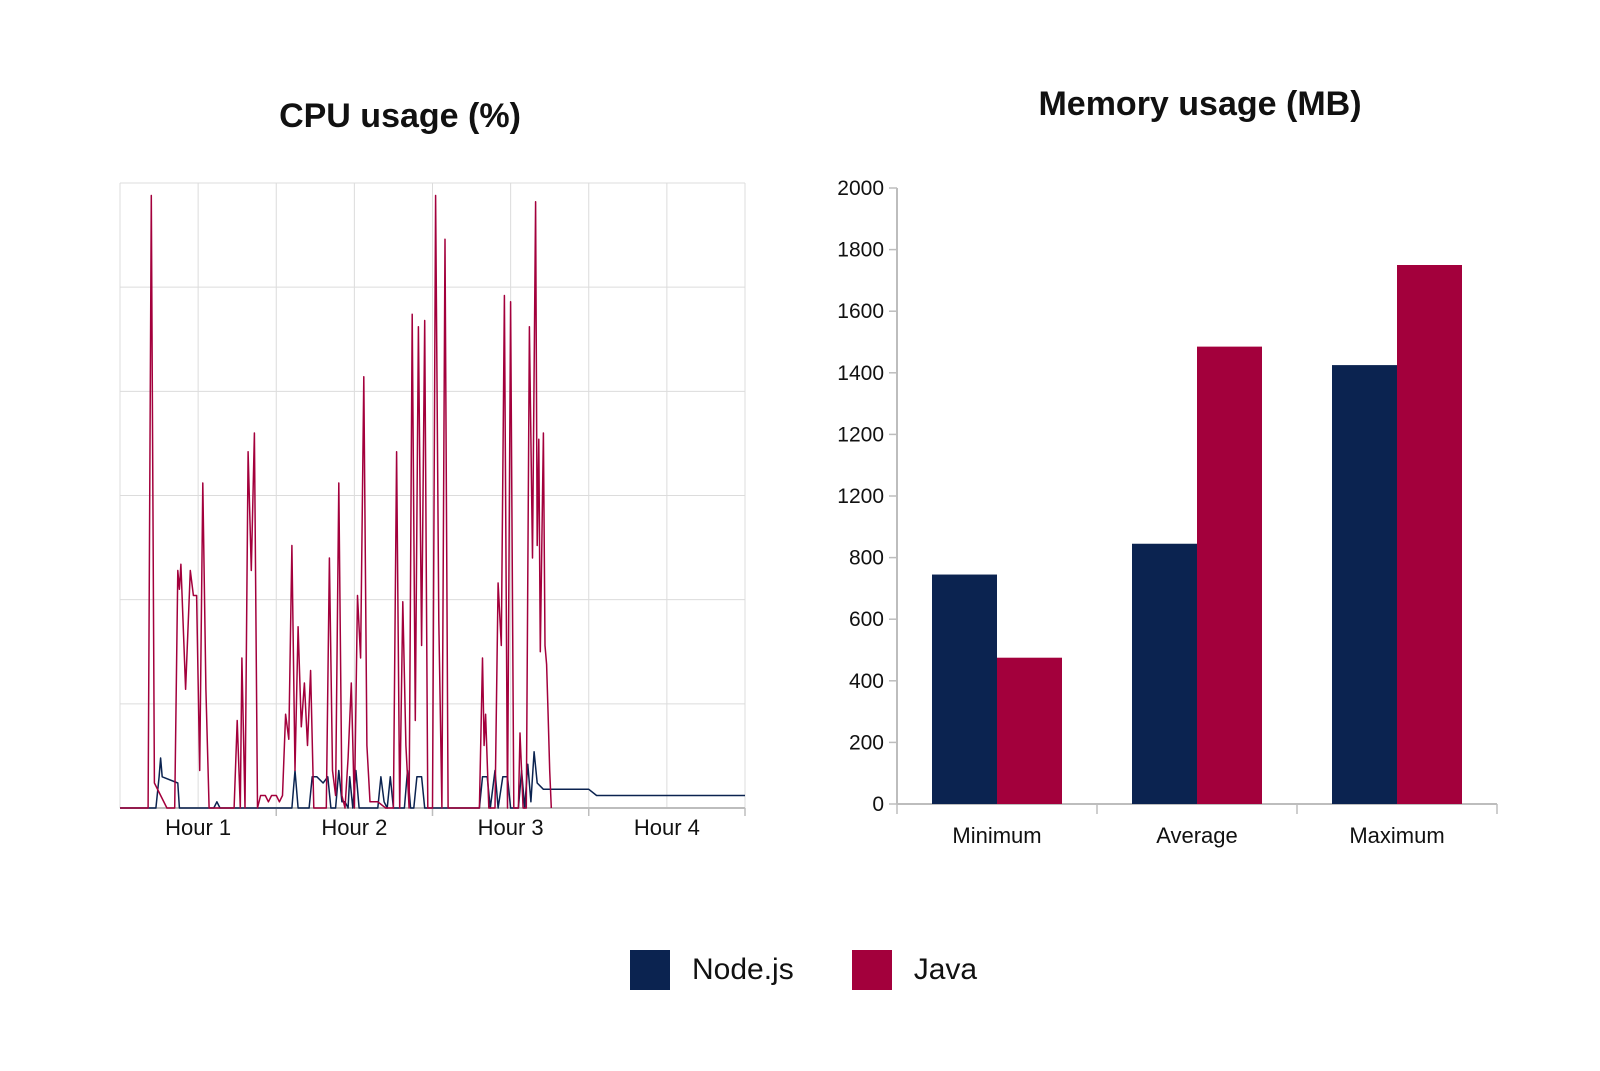 This screenshot has width=1600, height=1071. I want to click on memory-y-tick-label: 2000, so click(860, 188).